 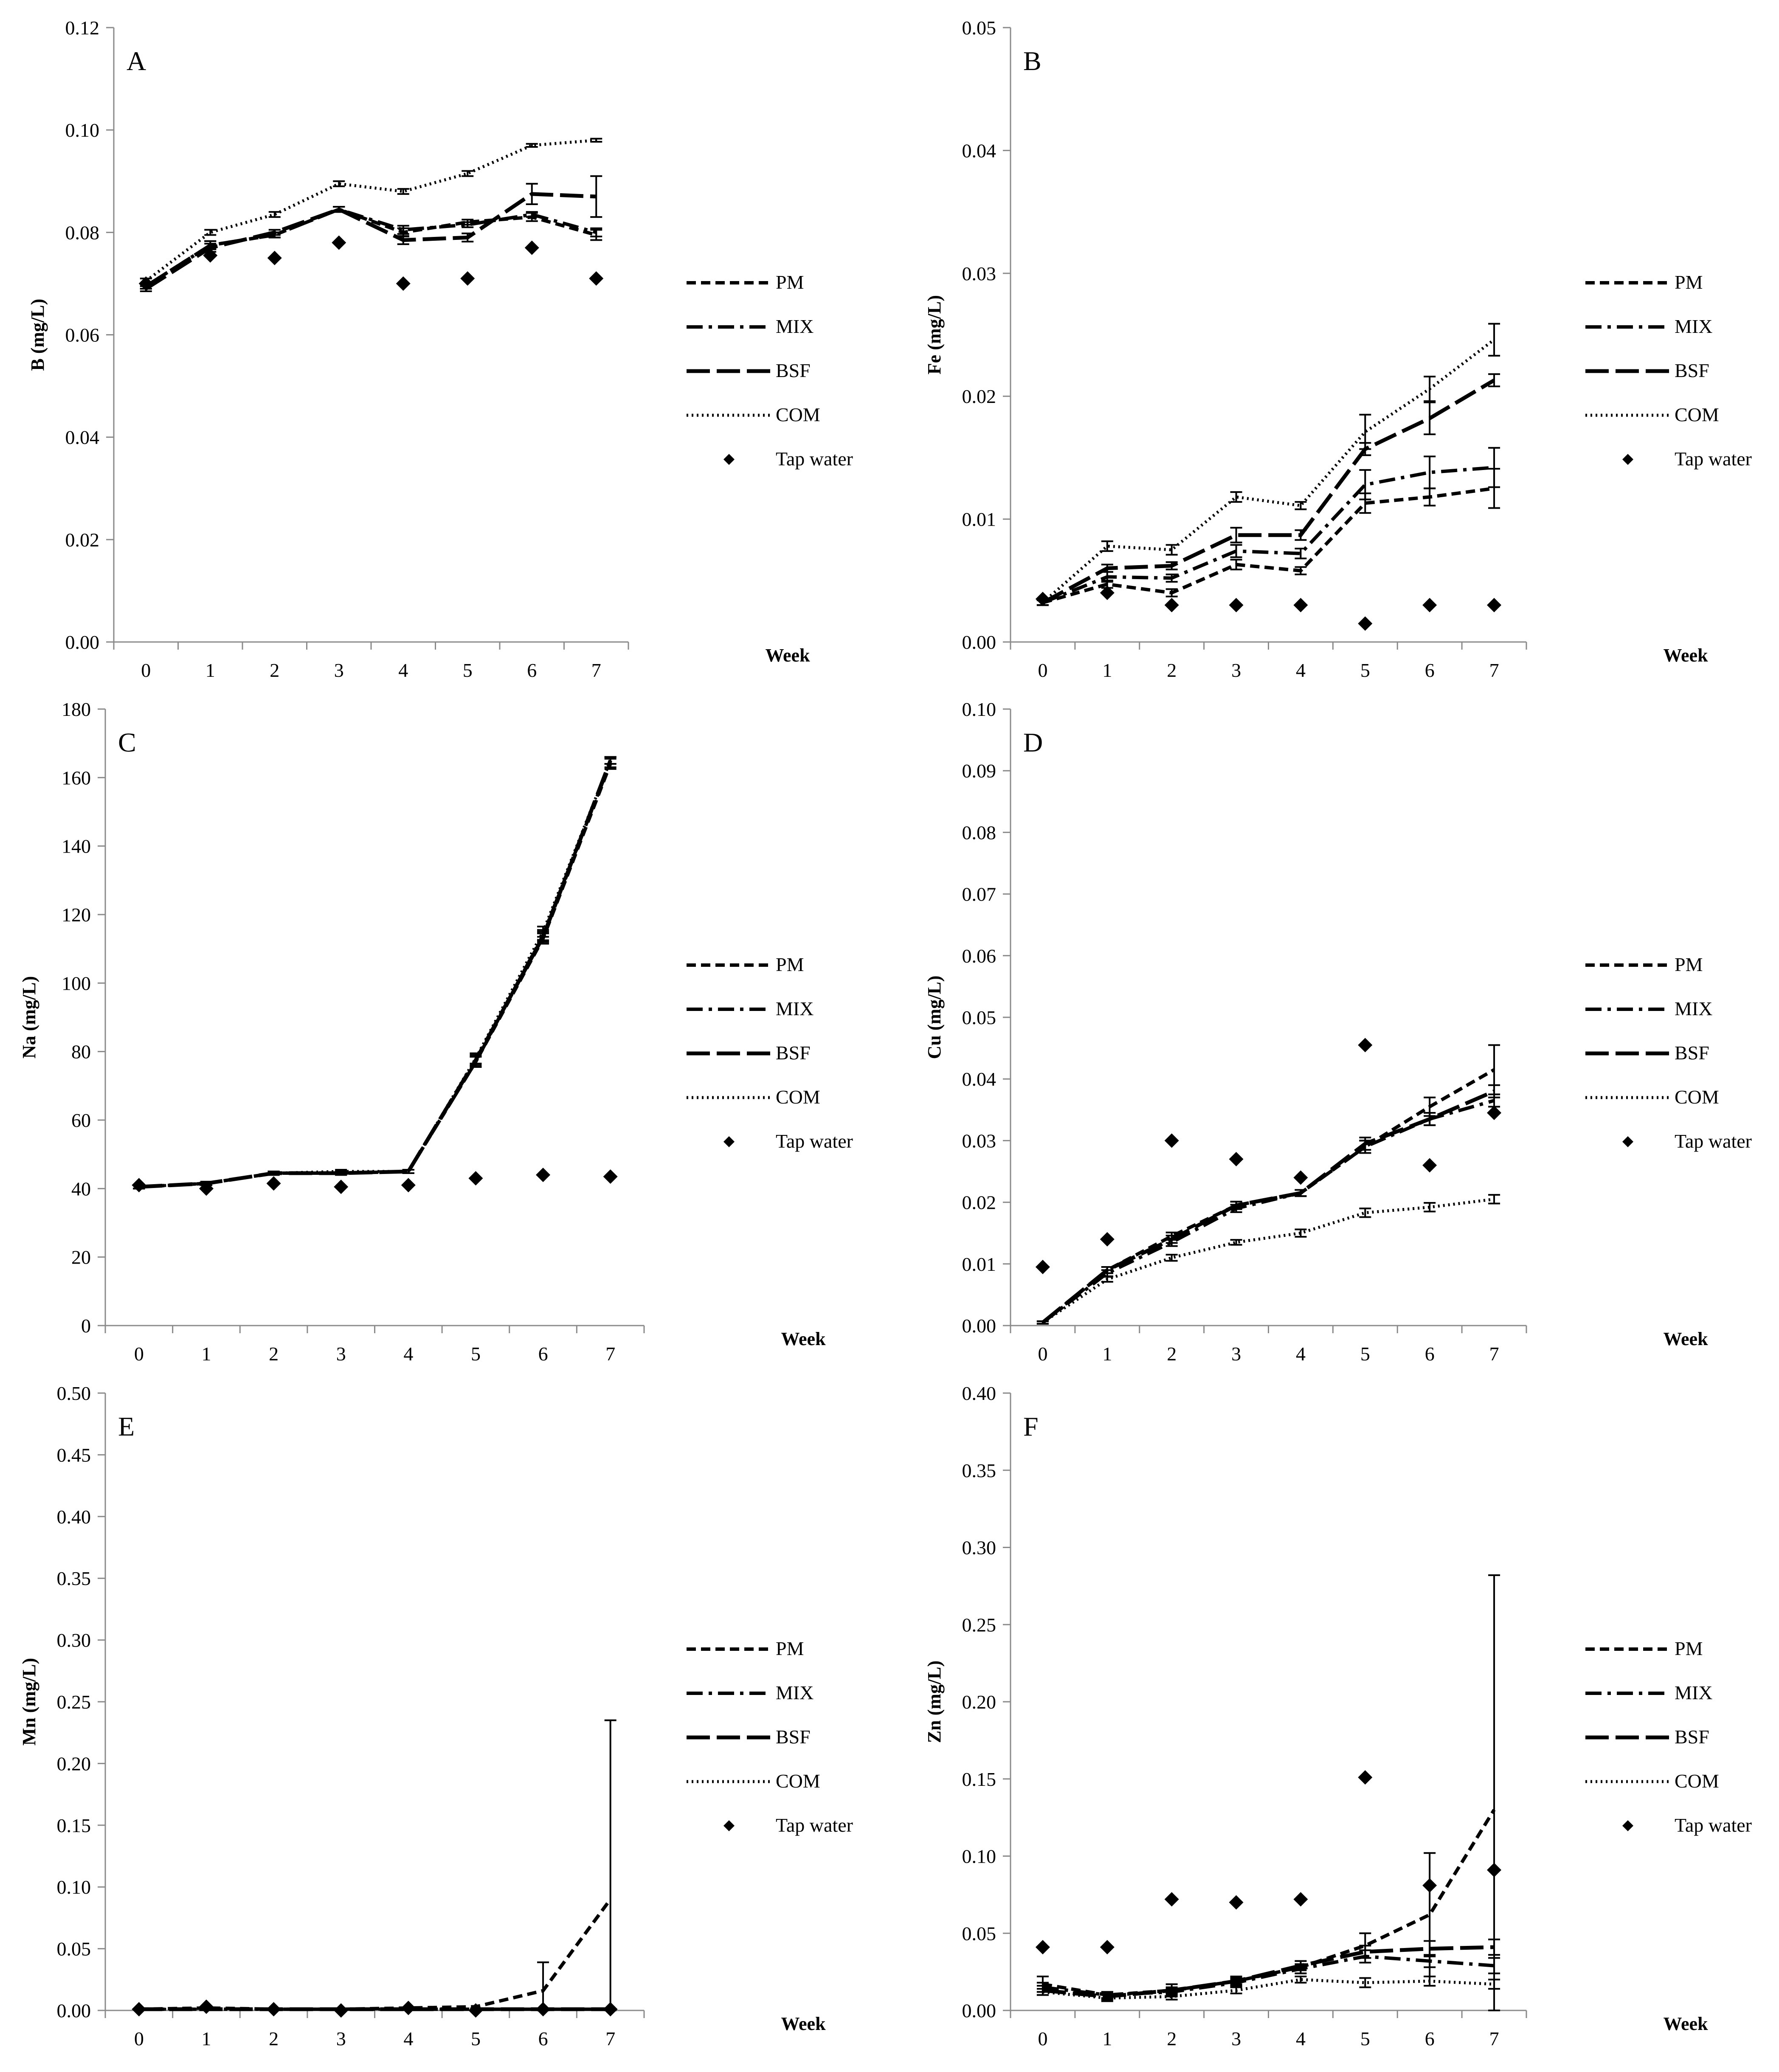 What do you see at coordinates (1033, 742) in the screenshot?
I see `panel-label: D` at bounding box center [1033, 742].